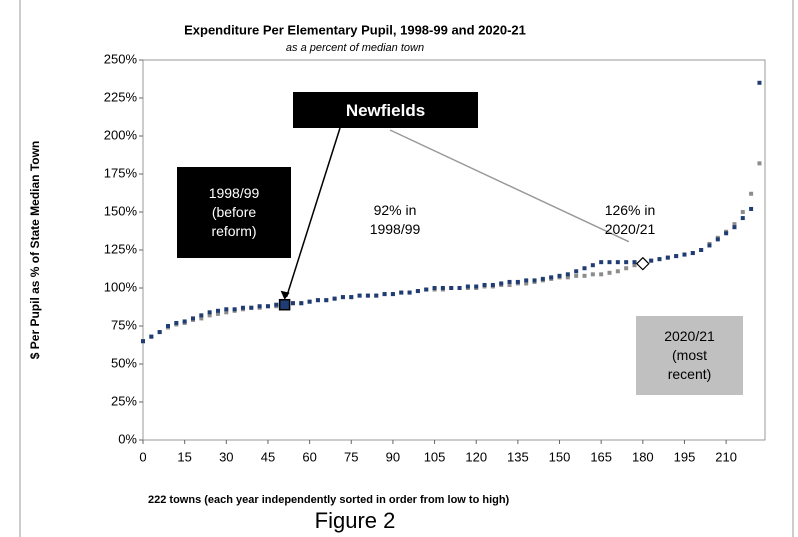 This screenshot has height=537, width=798. What do you see at coordinates (268, 456) in the screenshot?
I see `x-tick-label: 45` at bounding box center [268, 456].